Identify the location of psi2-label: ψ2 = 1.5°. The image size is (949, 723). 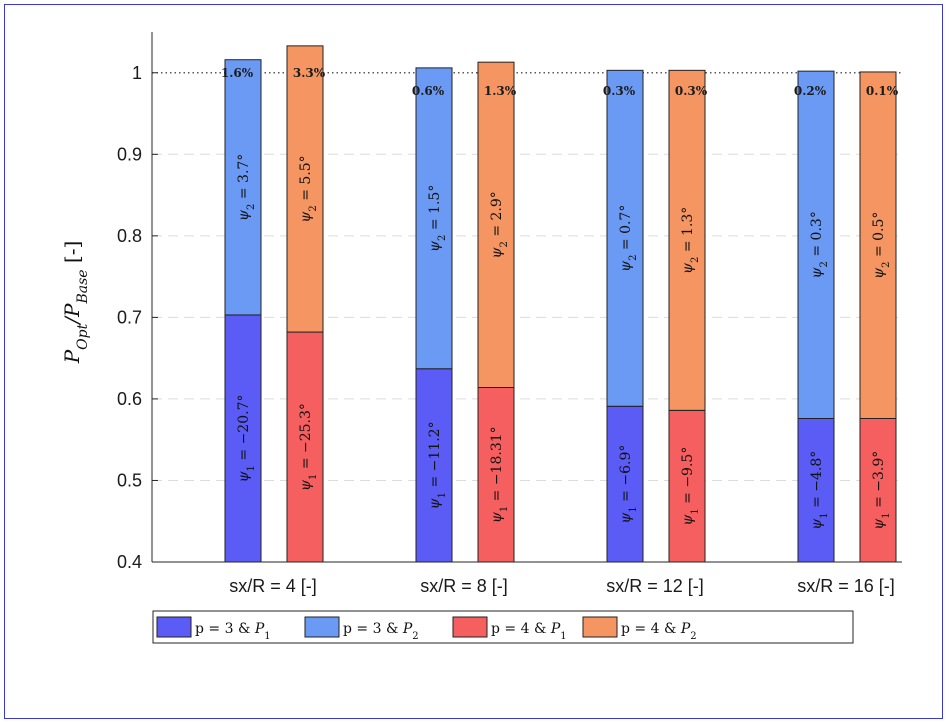
(437, 218).